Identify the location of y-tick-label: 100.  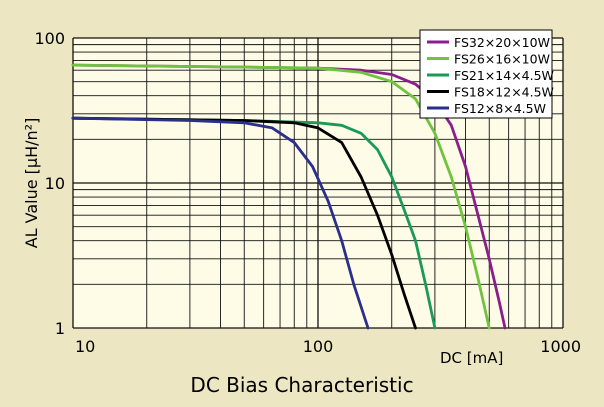
(49, 38).